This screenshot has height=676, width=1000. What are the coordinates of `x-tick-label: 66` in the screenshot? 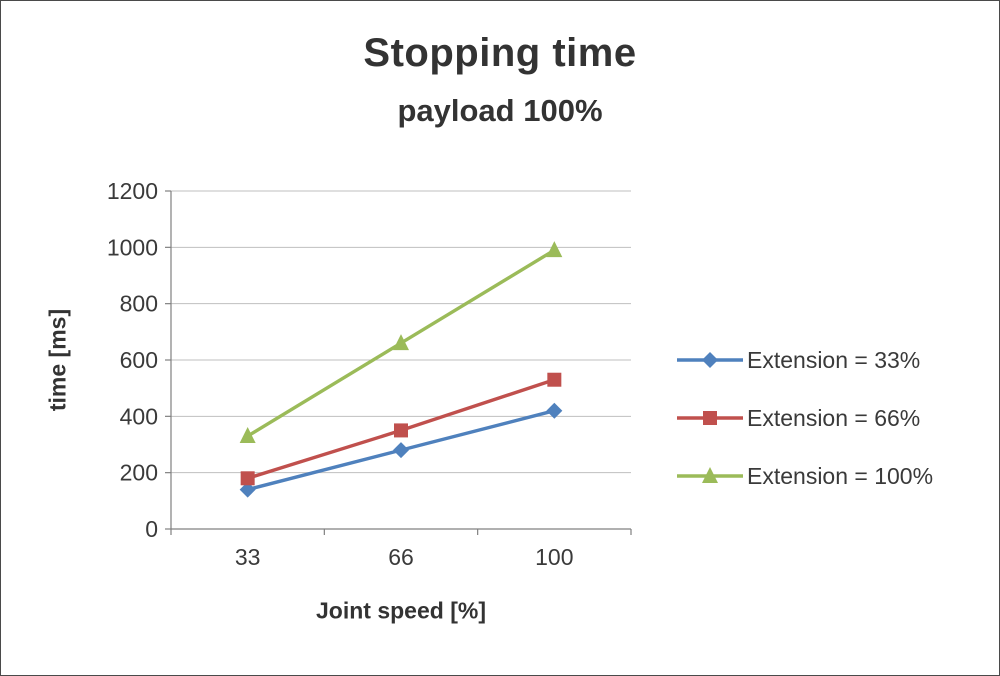 It's located at (401, 557).